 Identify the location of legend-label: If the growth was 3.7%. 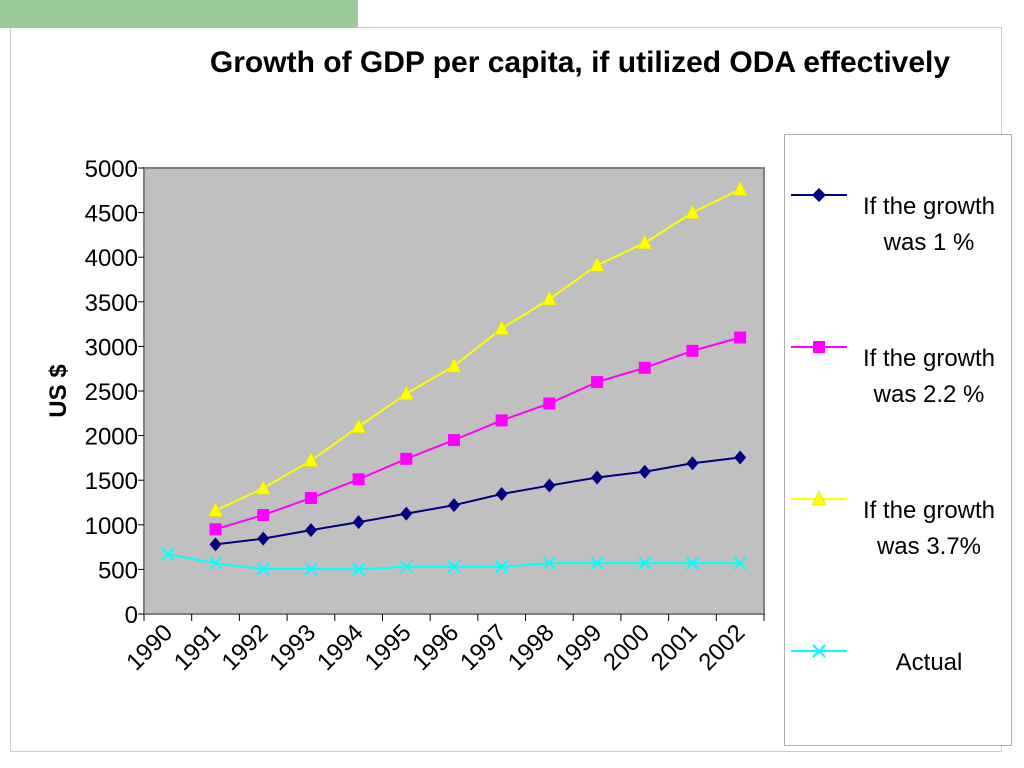
(929, 528).